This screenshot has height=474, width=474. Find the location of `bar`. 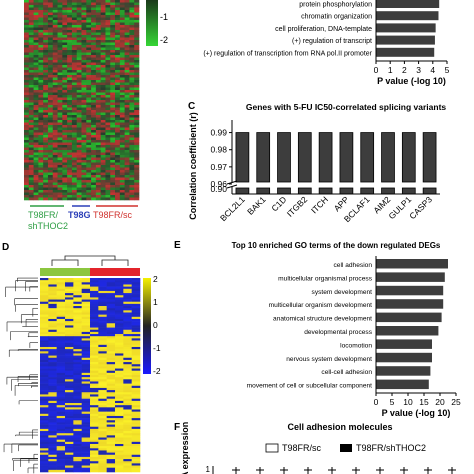

bar is located at coordinates (284, 157).